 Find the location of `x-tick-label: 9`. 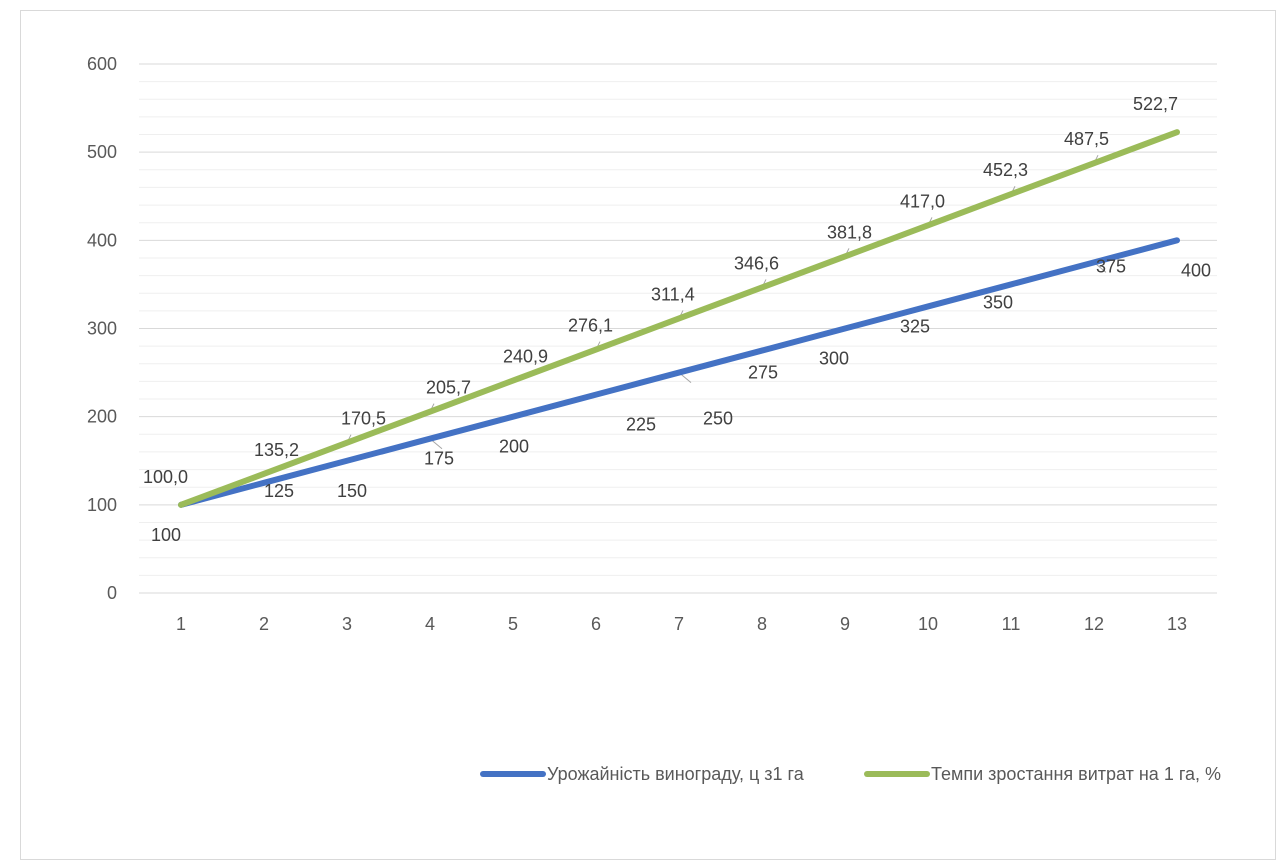

x-tick-label: 9 is located at coordinates (845, 624).